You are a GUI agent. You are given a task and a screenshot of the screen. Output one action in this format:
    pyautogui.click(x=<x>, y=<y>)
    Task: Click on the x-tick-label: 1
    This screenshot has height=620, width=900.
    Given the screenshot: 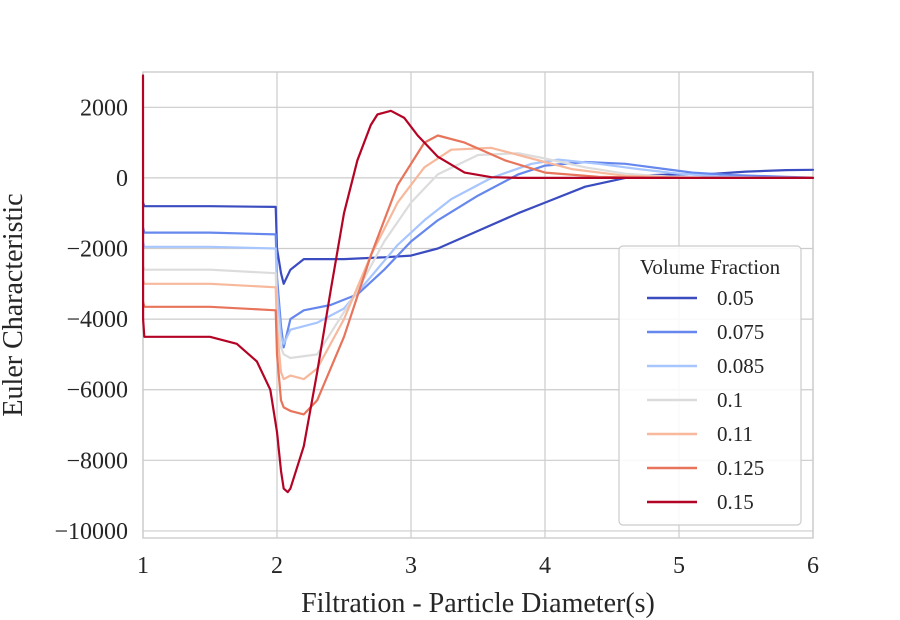 What is the action you would take?
    pyautogui.click(x=143, y=566)
    